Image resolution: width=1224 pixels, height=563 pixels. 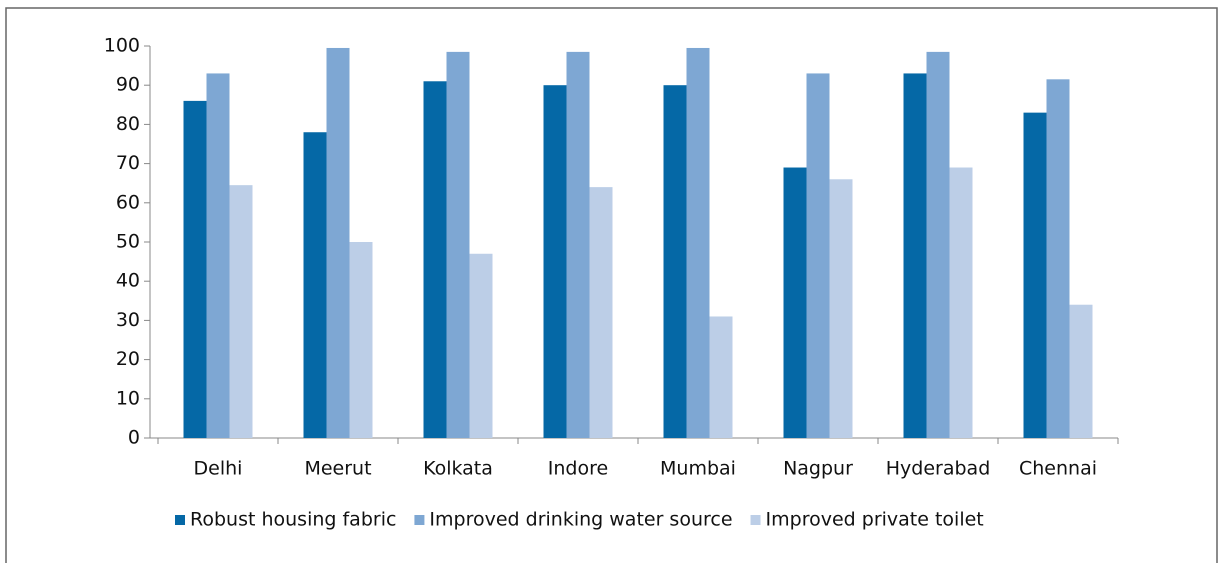 What do you see at coordinates (1058, 469) in the screenshot?
I see `x-tick-label: Chennai` at bounding box center [1058, 469].